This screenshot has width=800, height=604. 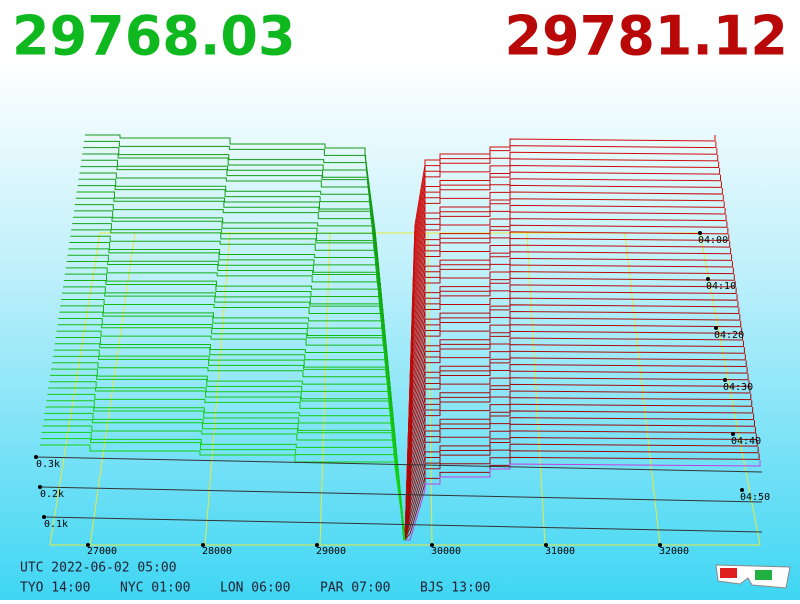 What do you see at coordinates (48, 464) in the screenshot?
I see `depth-tick-label: 0.3k` at bounding box center [48, 464].